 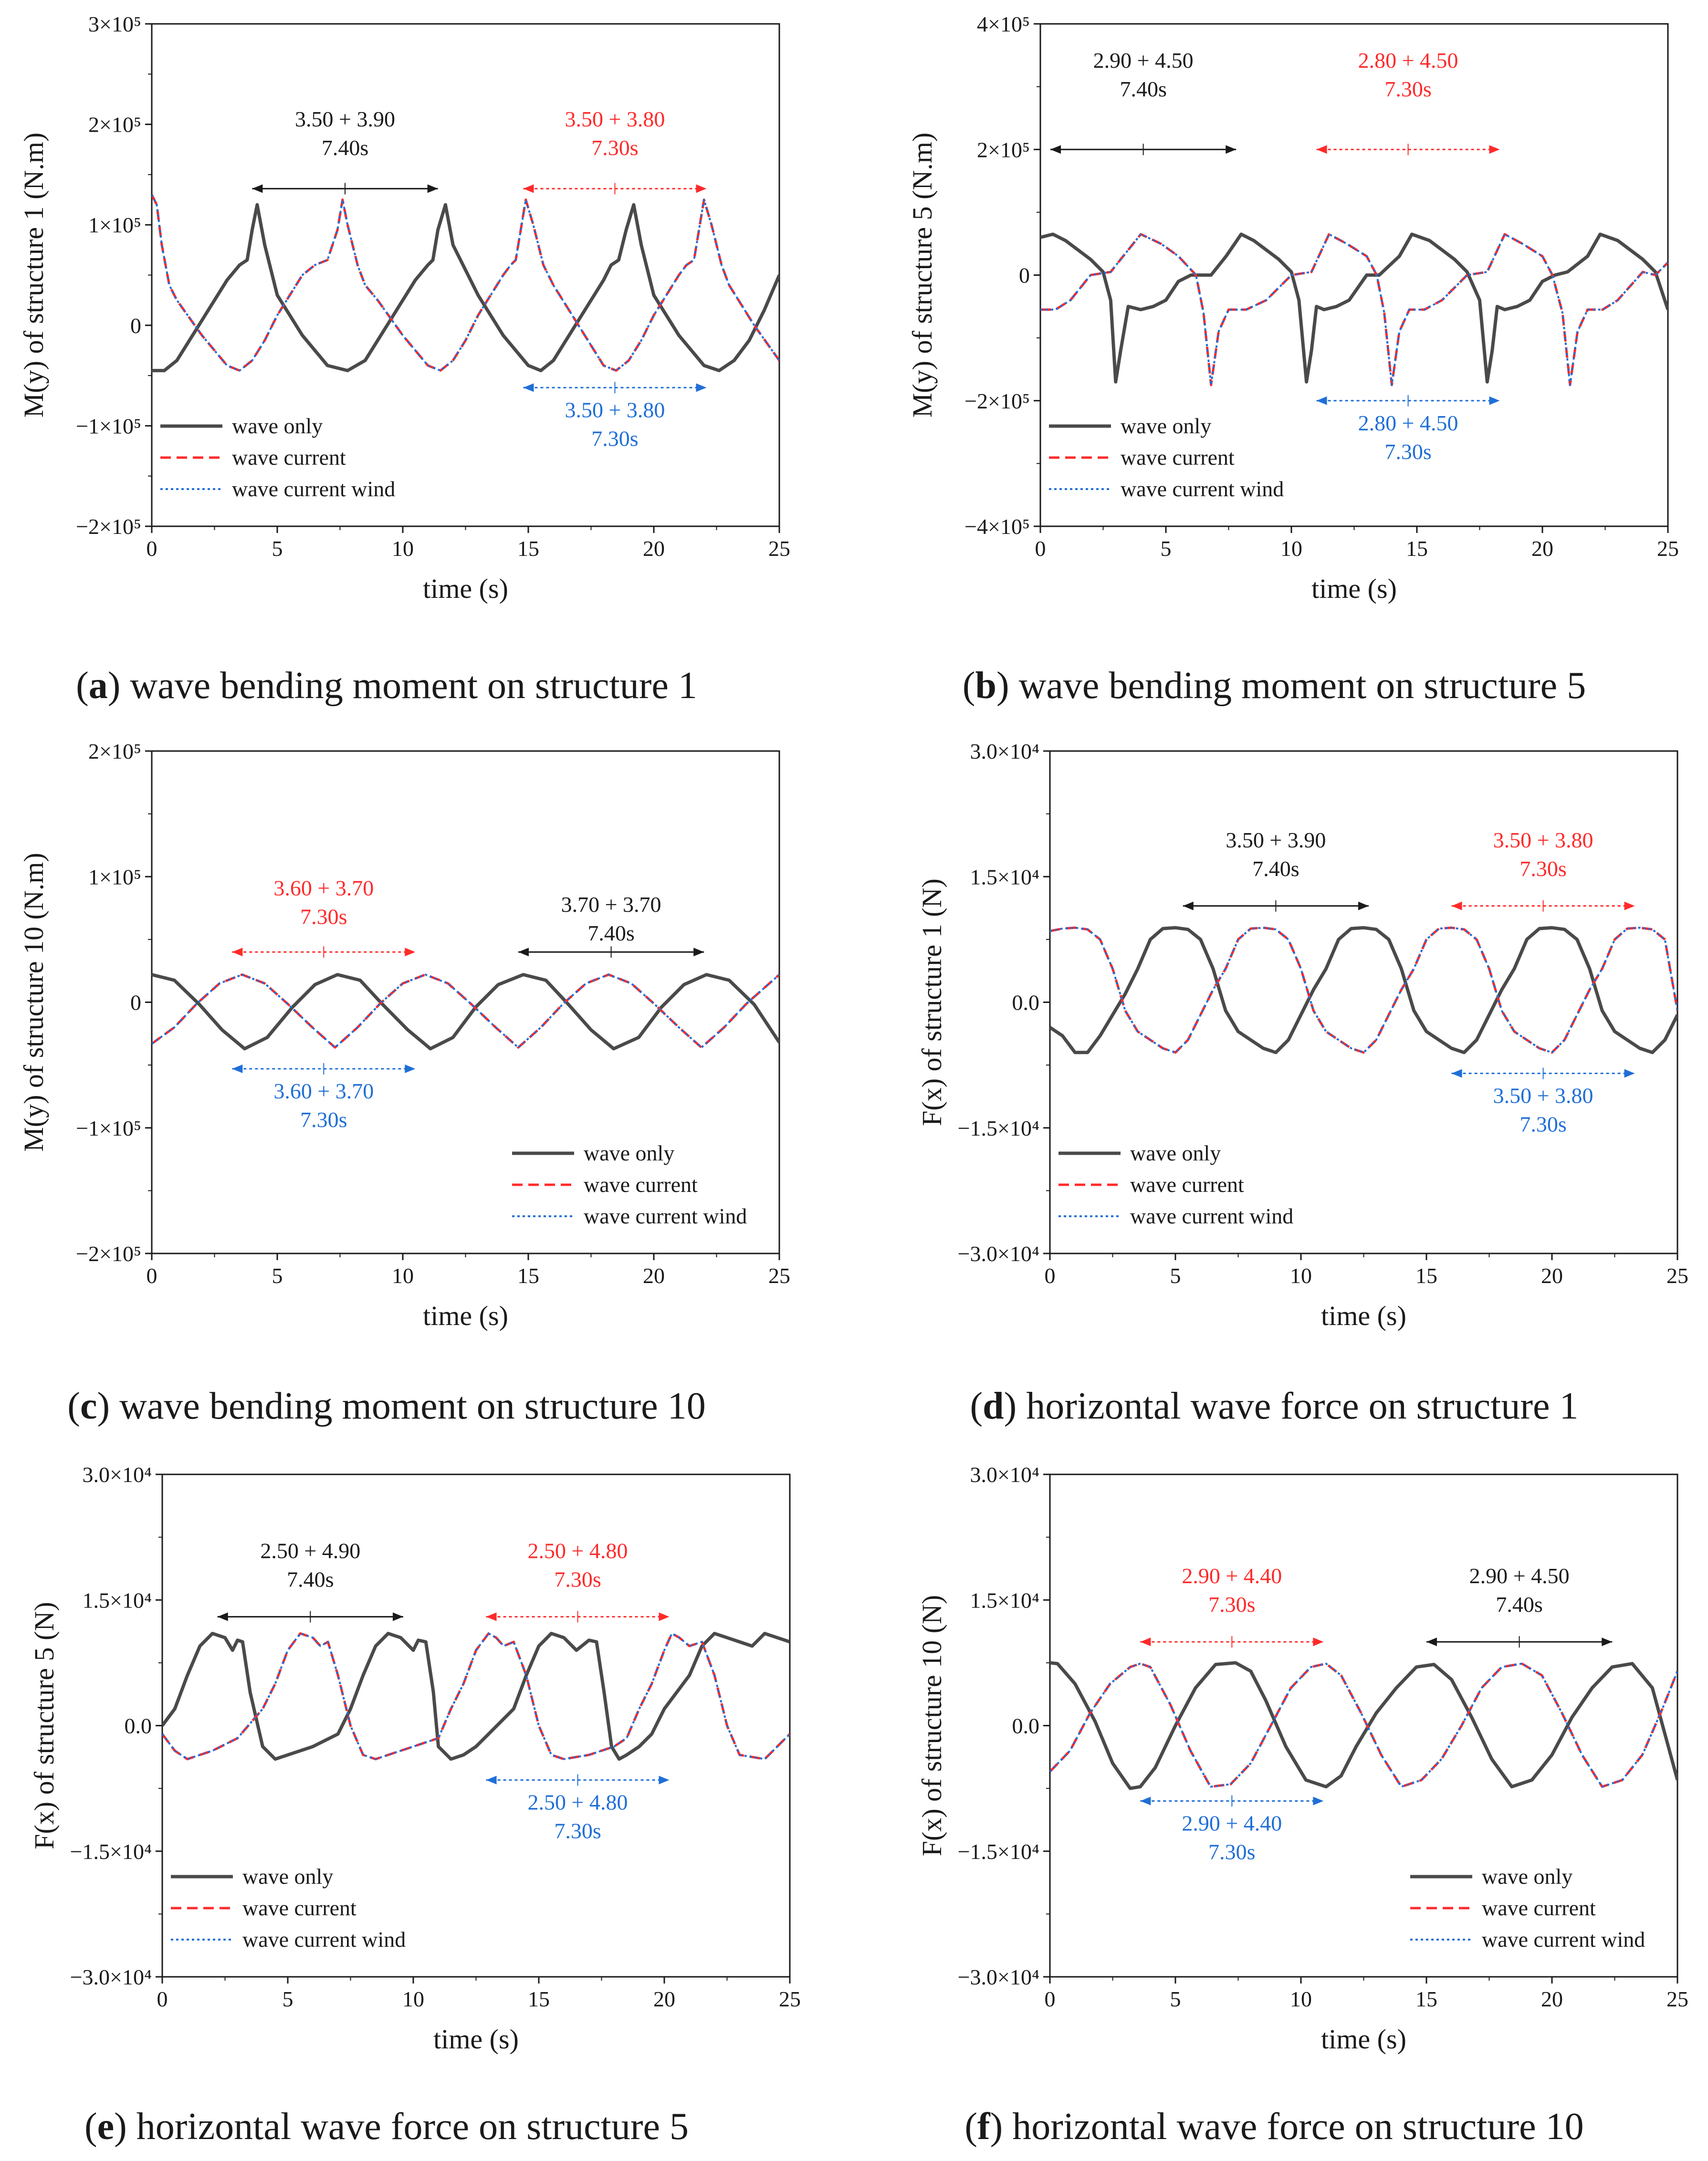 What do you see at coordinates (1297, 2127) in the screenshot?
I see `caption-text: horizontal wave force on structure 10` at bounding box center [1297, 2127].